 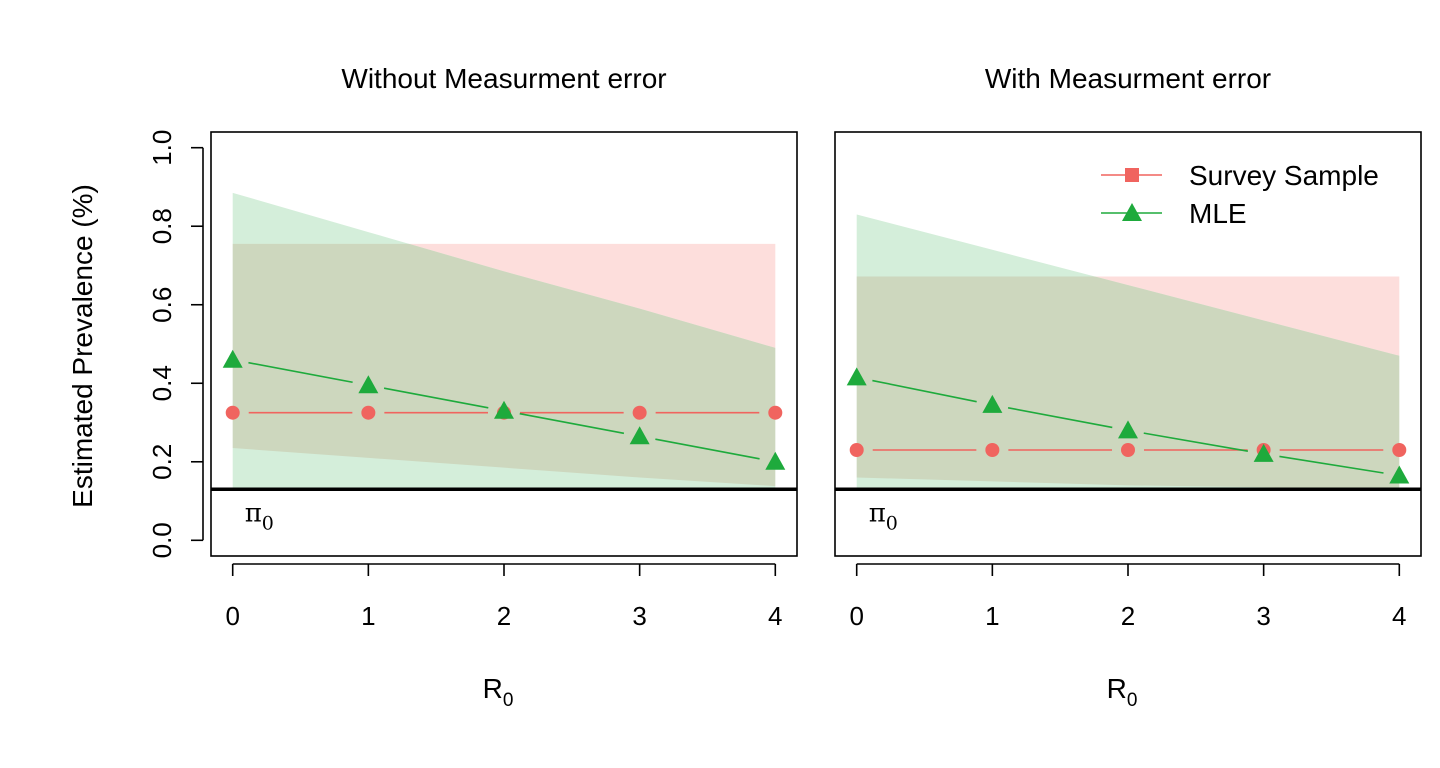 I want to click on legend-marker-mle, so click(x=1132, y=212).